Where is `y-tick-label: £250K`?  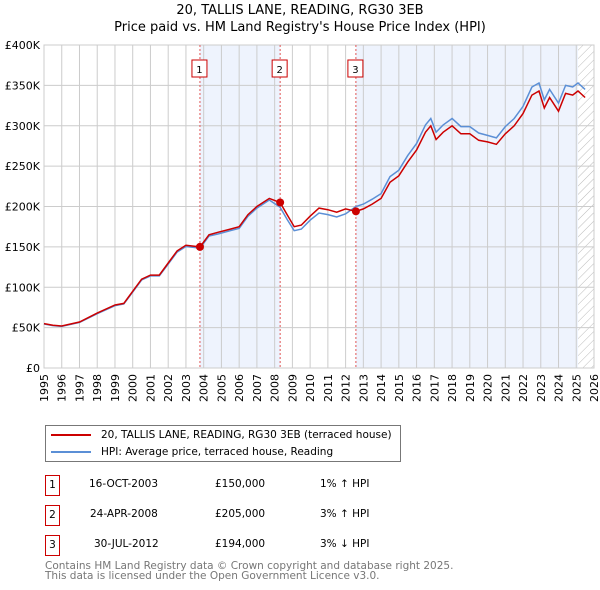 y-tick-label: £250K is located at coordinates (23, 166).